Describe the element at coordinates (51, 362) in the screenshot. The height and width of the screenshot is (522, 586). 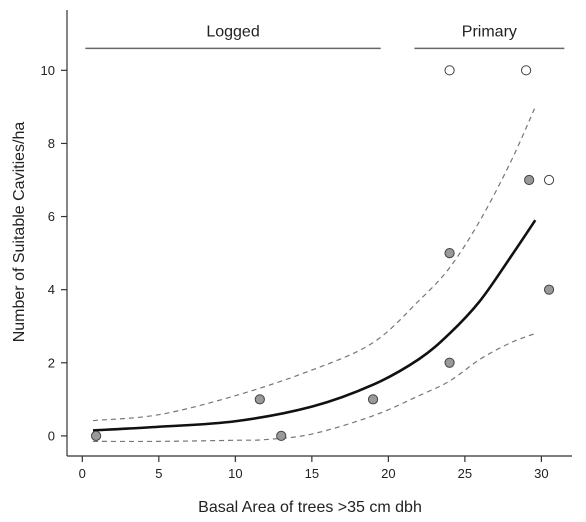
I see `y-tick-label: 2` at that location.